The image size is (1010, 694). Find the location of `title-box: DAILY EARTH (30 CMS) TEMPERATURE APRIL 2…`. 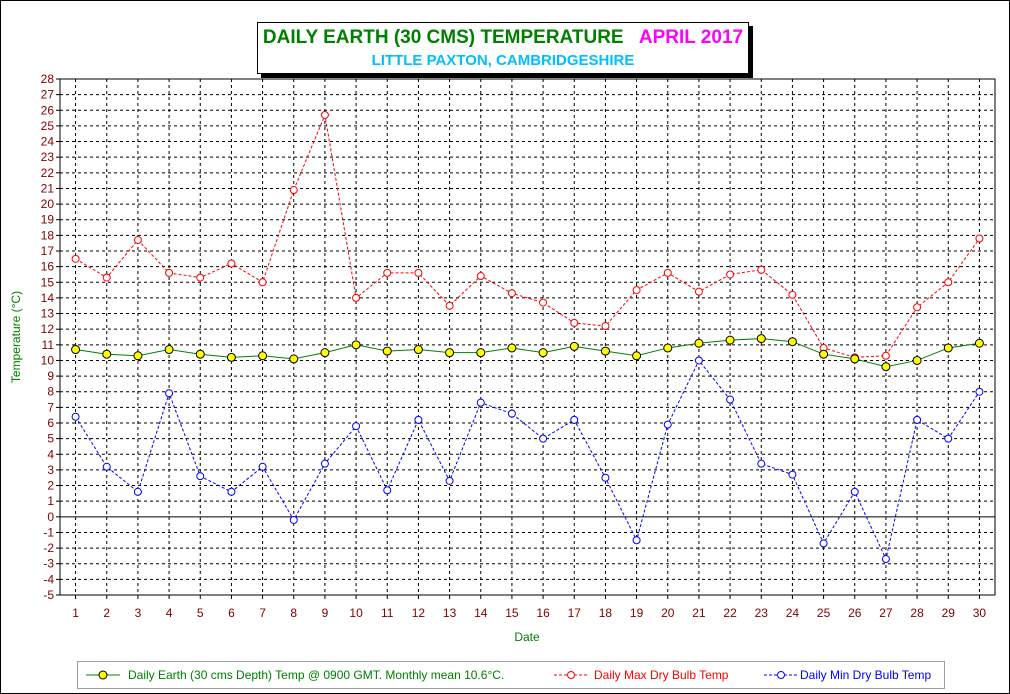

title-box: DAILY EARTH (30 CMS) TEMPERATURE APRIL 2… is located at coordinates (503, 48).